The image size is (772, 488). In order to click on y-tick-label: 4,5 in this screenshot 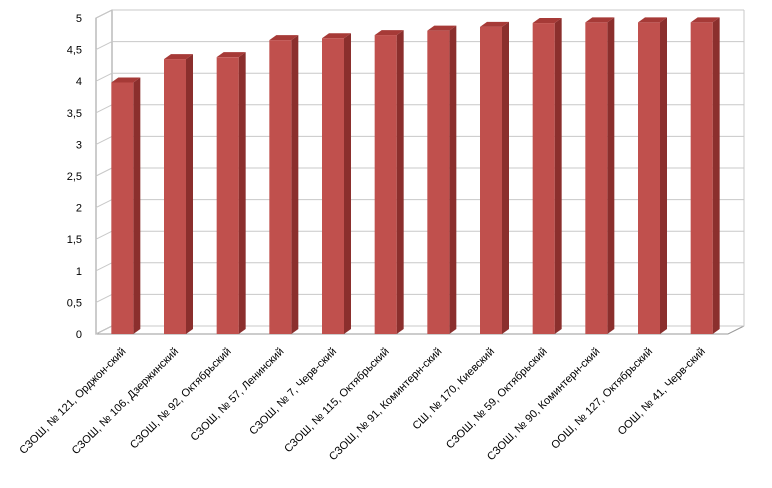, I will do `click(74, 51)`.